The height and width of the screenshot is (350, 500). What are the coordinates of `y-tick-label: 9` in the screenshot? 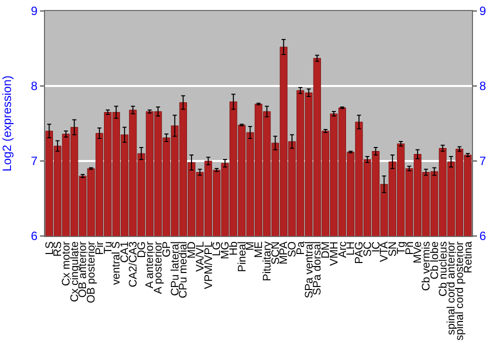 It's located at (34, 11).